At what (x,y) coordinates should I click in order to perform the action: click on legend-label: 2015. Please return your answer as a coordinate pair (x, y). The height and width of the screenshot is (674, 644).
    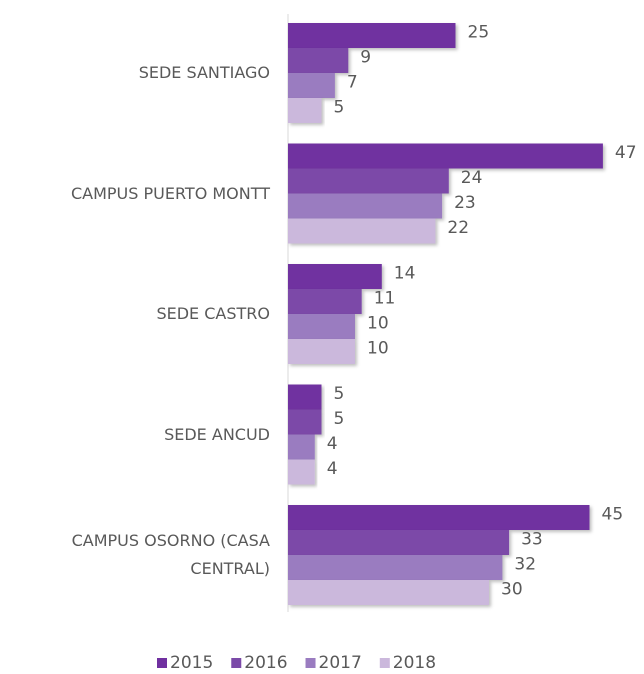
    Looking at the image, I should click on (191, 663).